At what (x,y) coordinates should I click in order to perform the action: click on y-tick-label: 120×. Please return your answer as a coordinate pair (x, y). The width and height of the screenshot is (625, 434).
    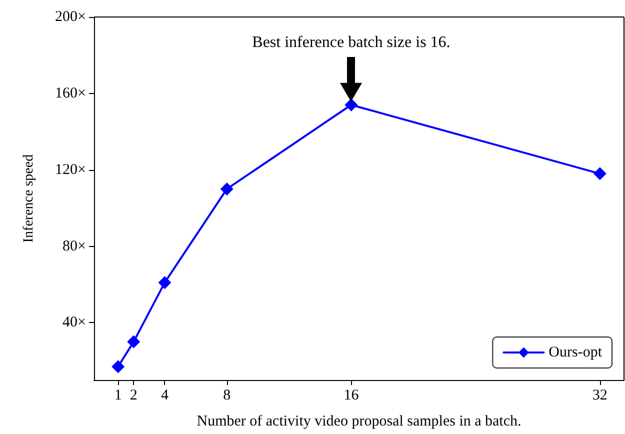
    Looking at the image, I should click on (70, 170).